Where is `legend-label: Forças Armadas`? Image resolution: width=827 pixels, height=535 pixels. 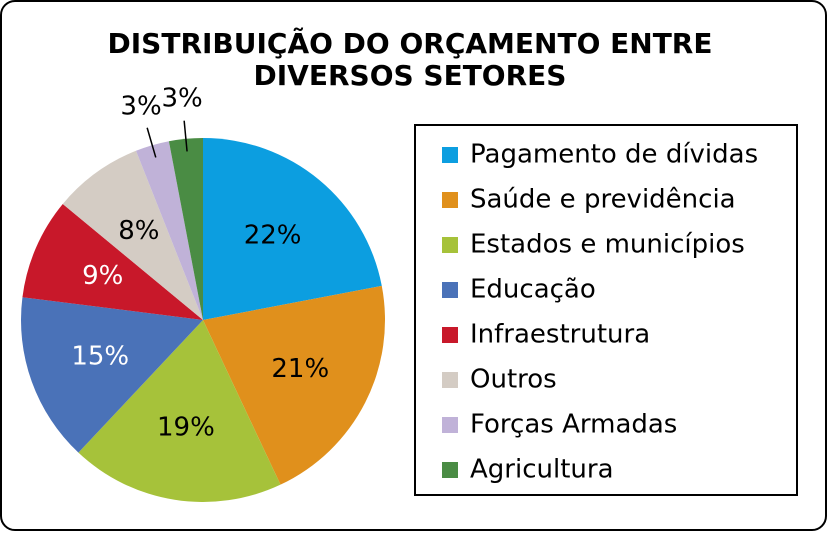 legend-label: Forças Armadas is located at coordinates (573, 425).